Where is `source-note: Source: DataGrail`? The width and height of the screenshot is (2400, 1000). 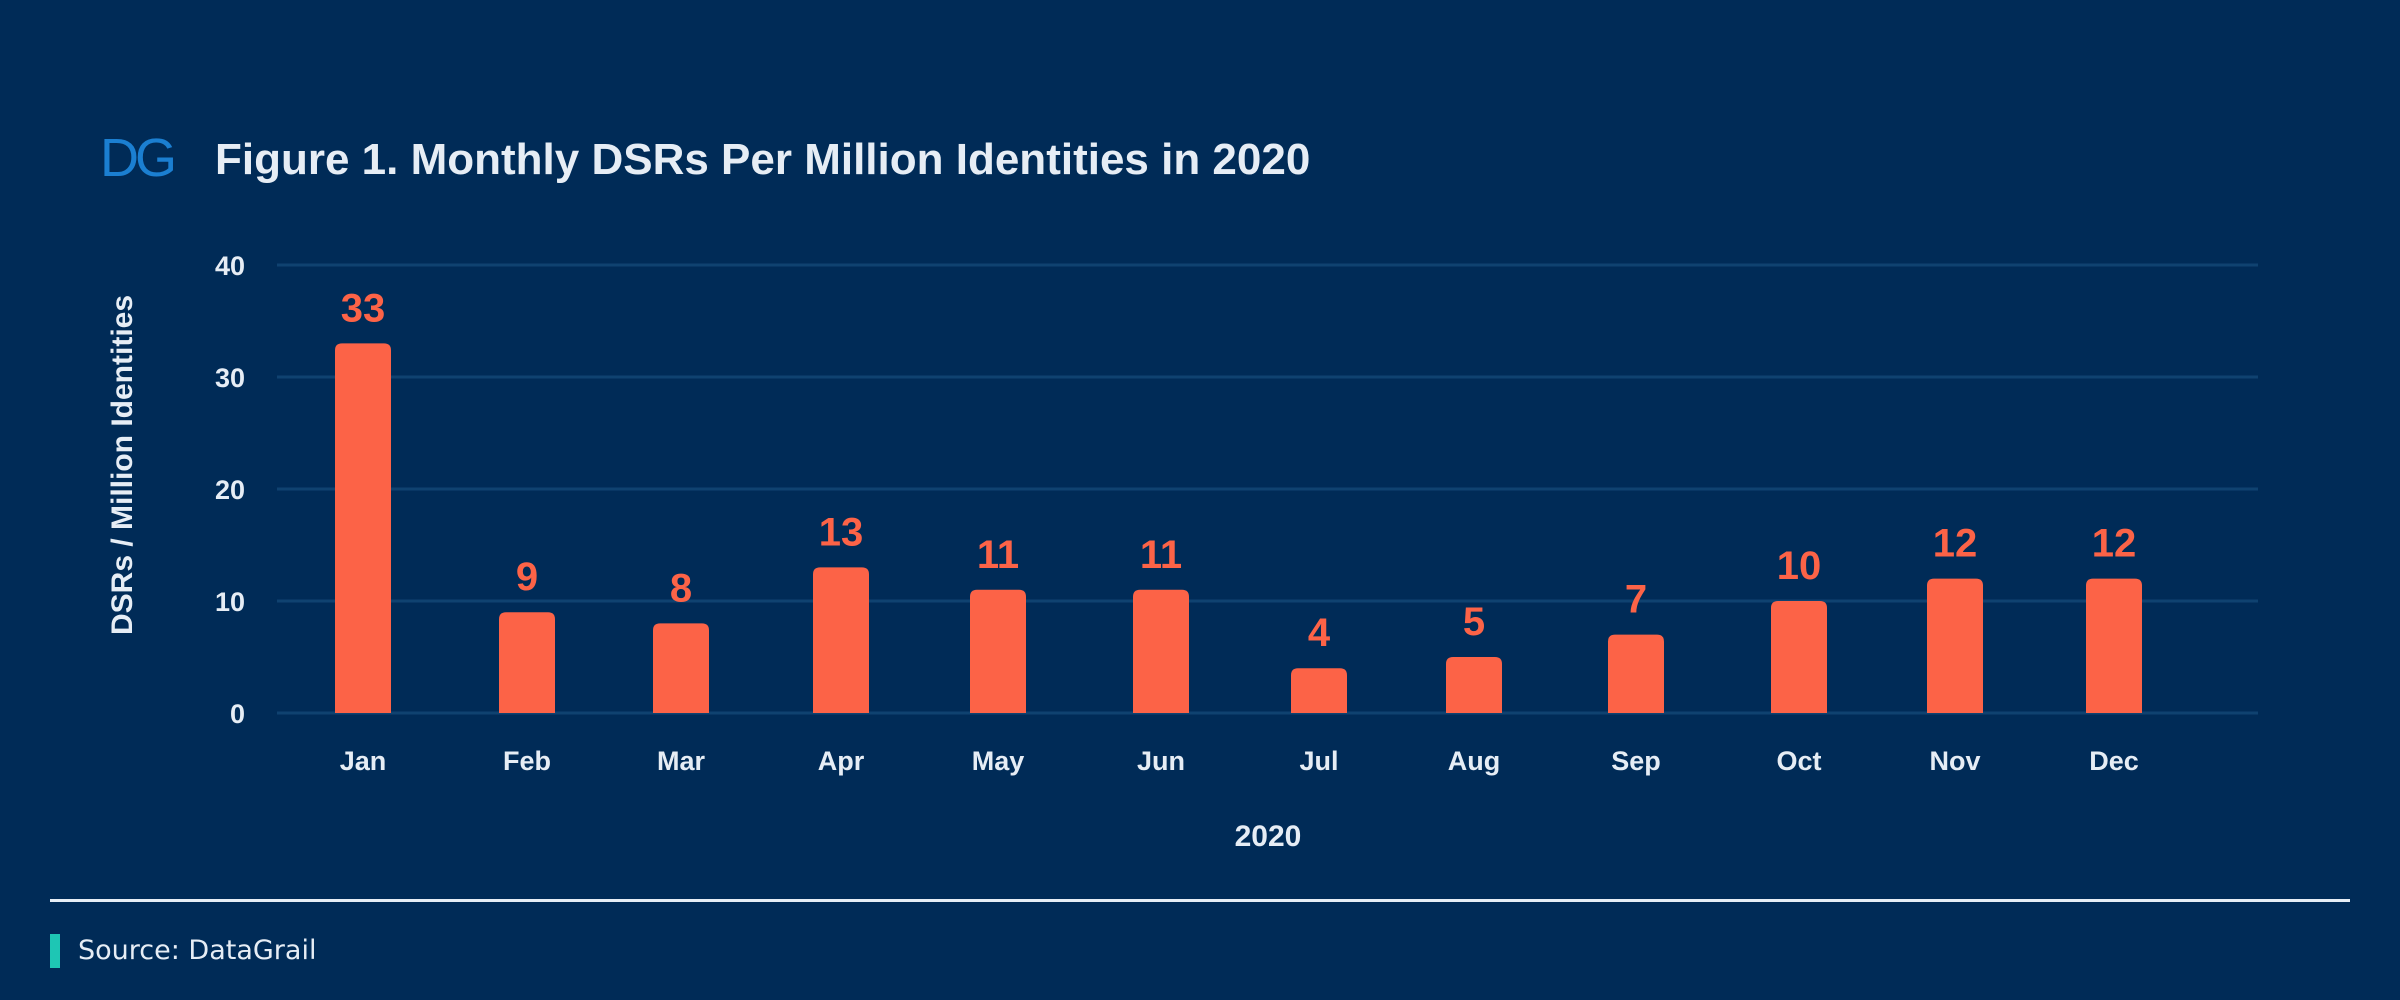
source-note: Source: DataGrail is located at coordinates (197, 950).